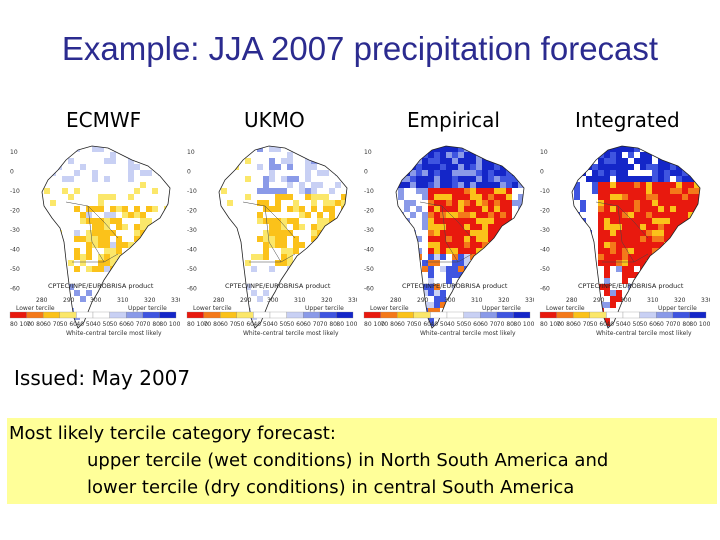  Describe the element at coordinates (477, 300) in the screenshot. I see `lon-tick-label: 310` at that location.